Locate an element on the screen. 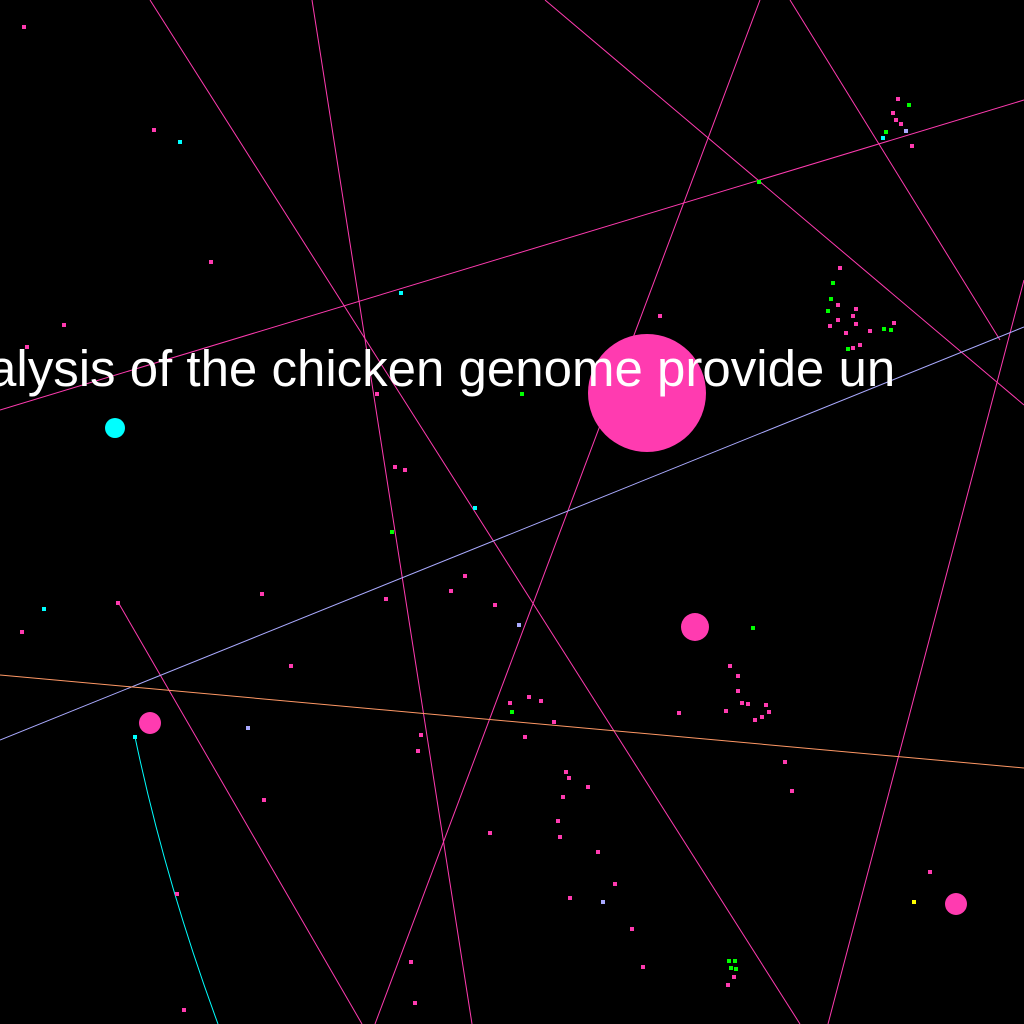 The image size is (1024, 1024). orange-line is located at coordinates (512, 721).